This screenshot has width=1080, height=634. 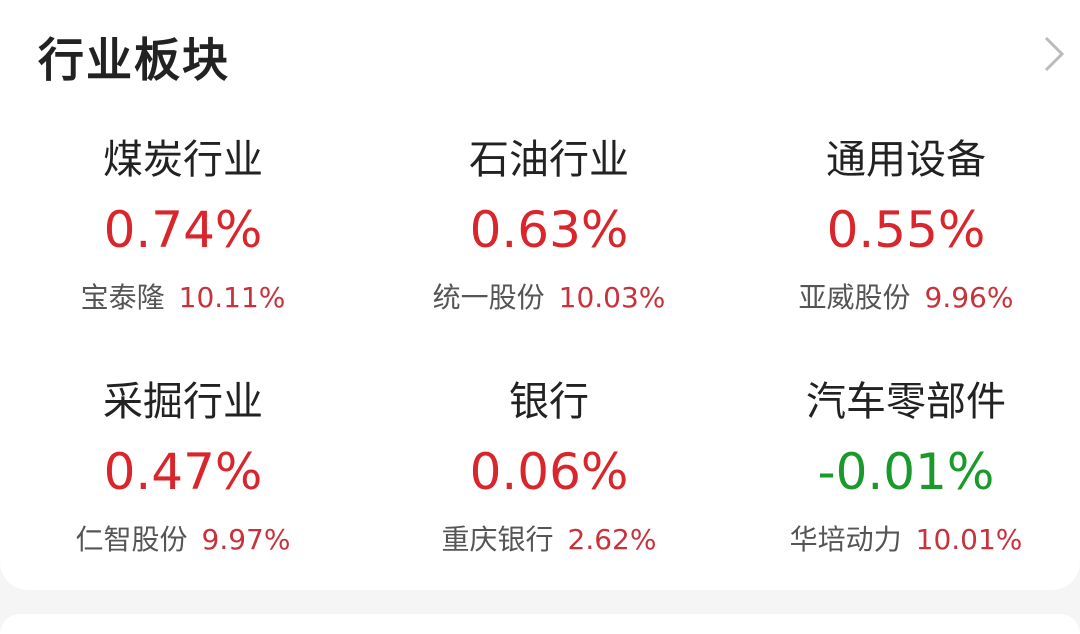 I want to click on sector-change: 0.74%, so click(x=183, y=230).